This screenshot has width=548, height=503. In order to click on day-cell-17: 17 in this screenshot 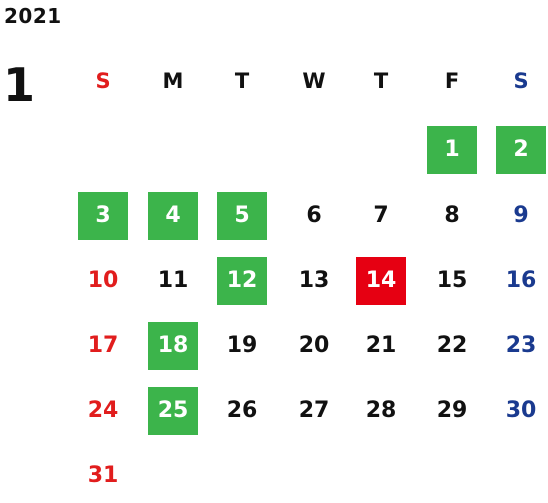, I will do `click(103, 345)`.